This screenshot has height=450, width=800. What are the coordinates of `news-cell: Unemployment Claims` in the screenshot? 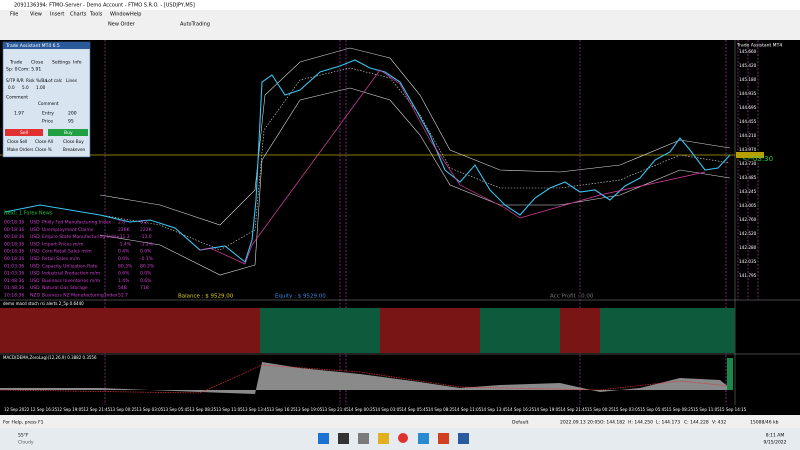 It's located at (68, 230).